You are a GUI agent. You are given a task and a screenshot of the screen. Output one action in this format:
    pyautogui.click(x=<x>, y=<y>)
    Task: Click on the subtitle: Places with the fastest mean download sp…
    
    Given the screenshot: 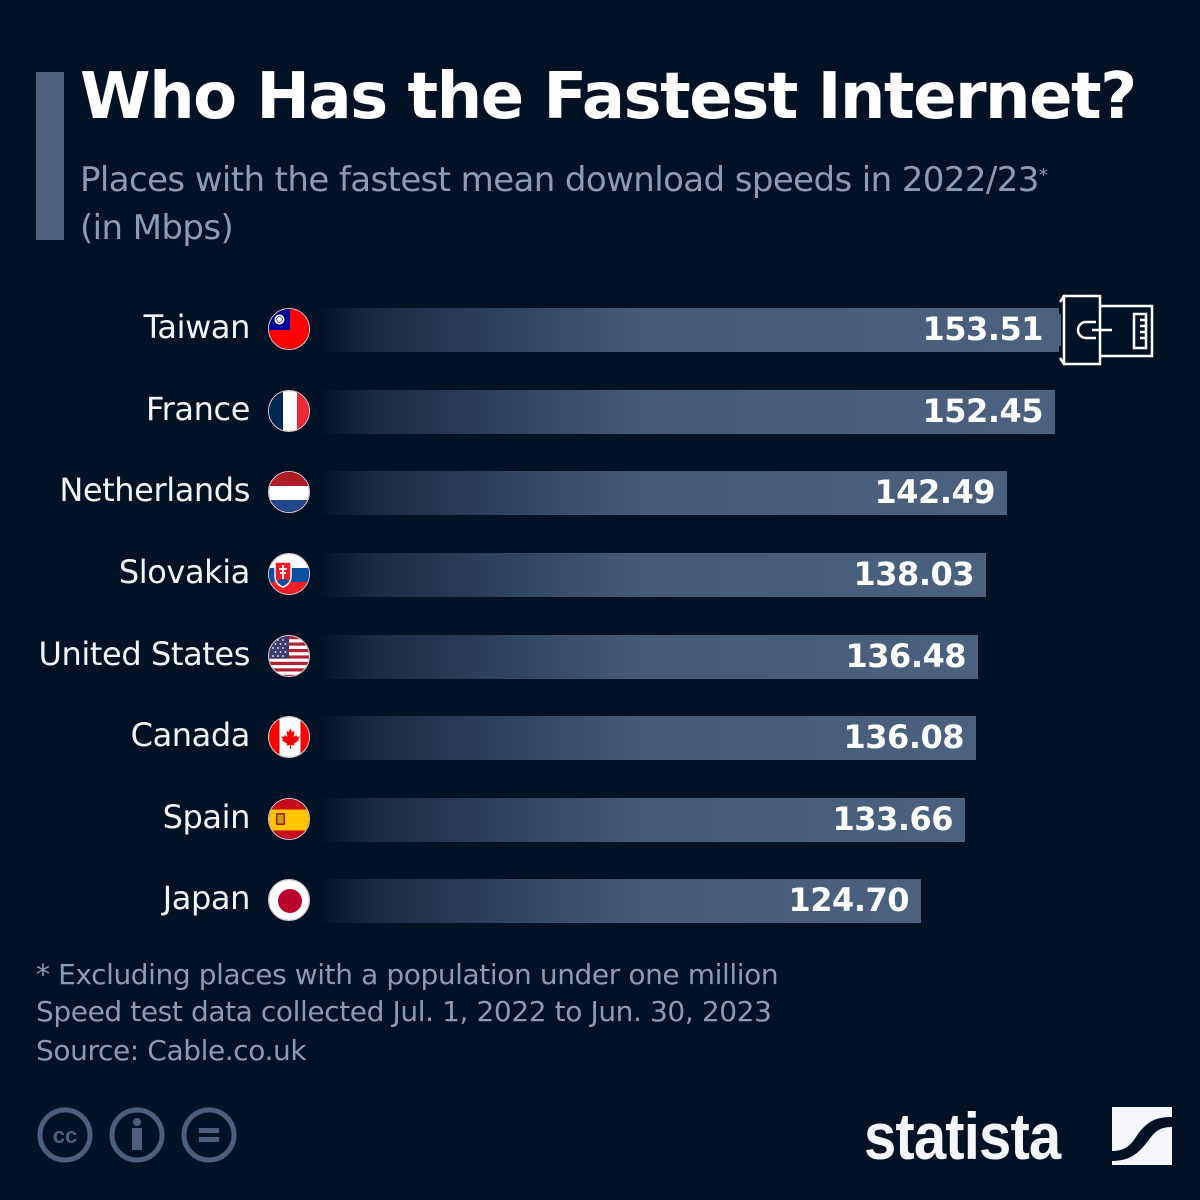 What is the action you would take?
    pyautogui.click(x=630, y=204)
    